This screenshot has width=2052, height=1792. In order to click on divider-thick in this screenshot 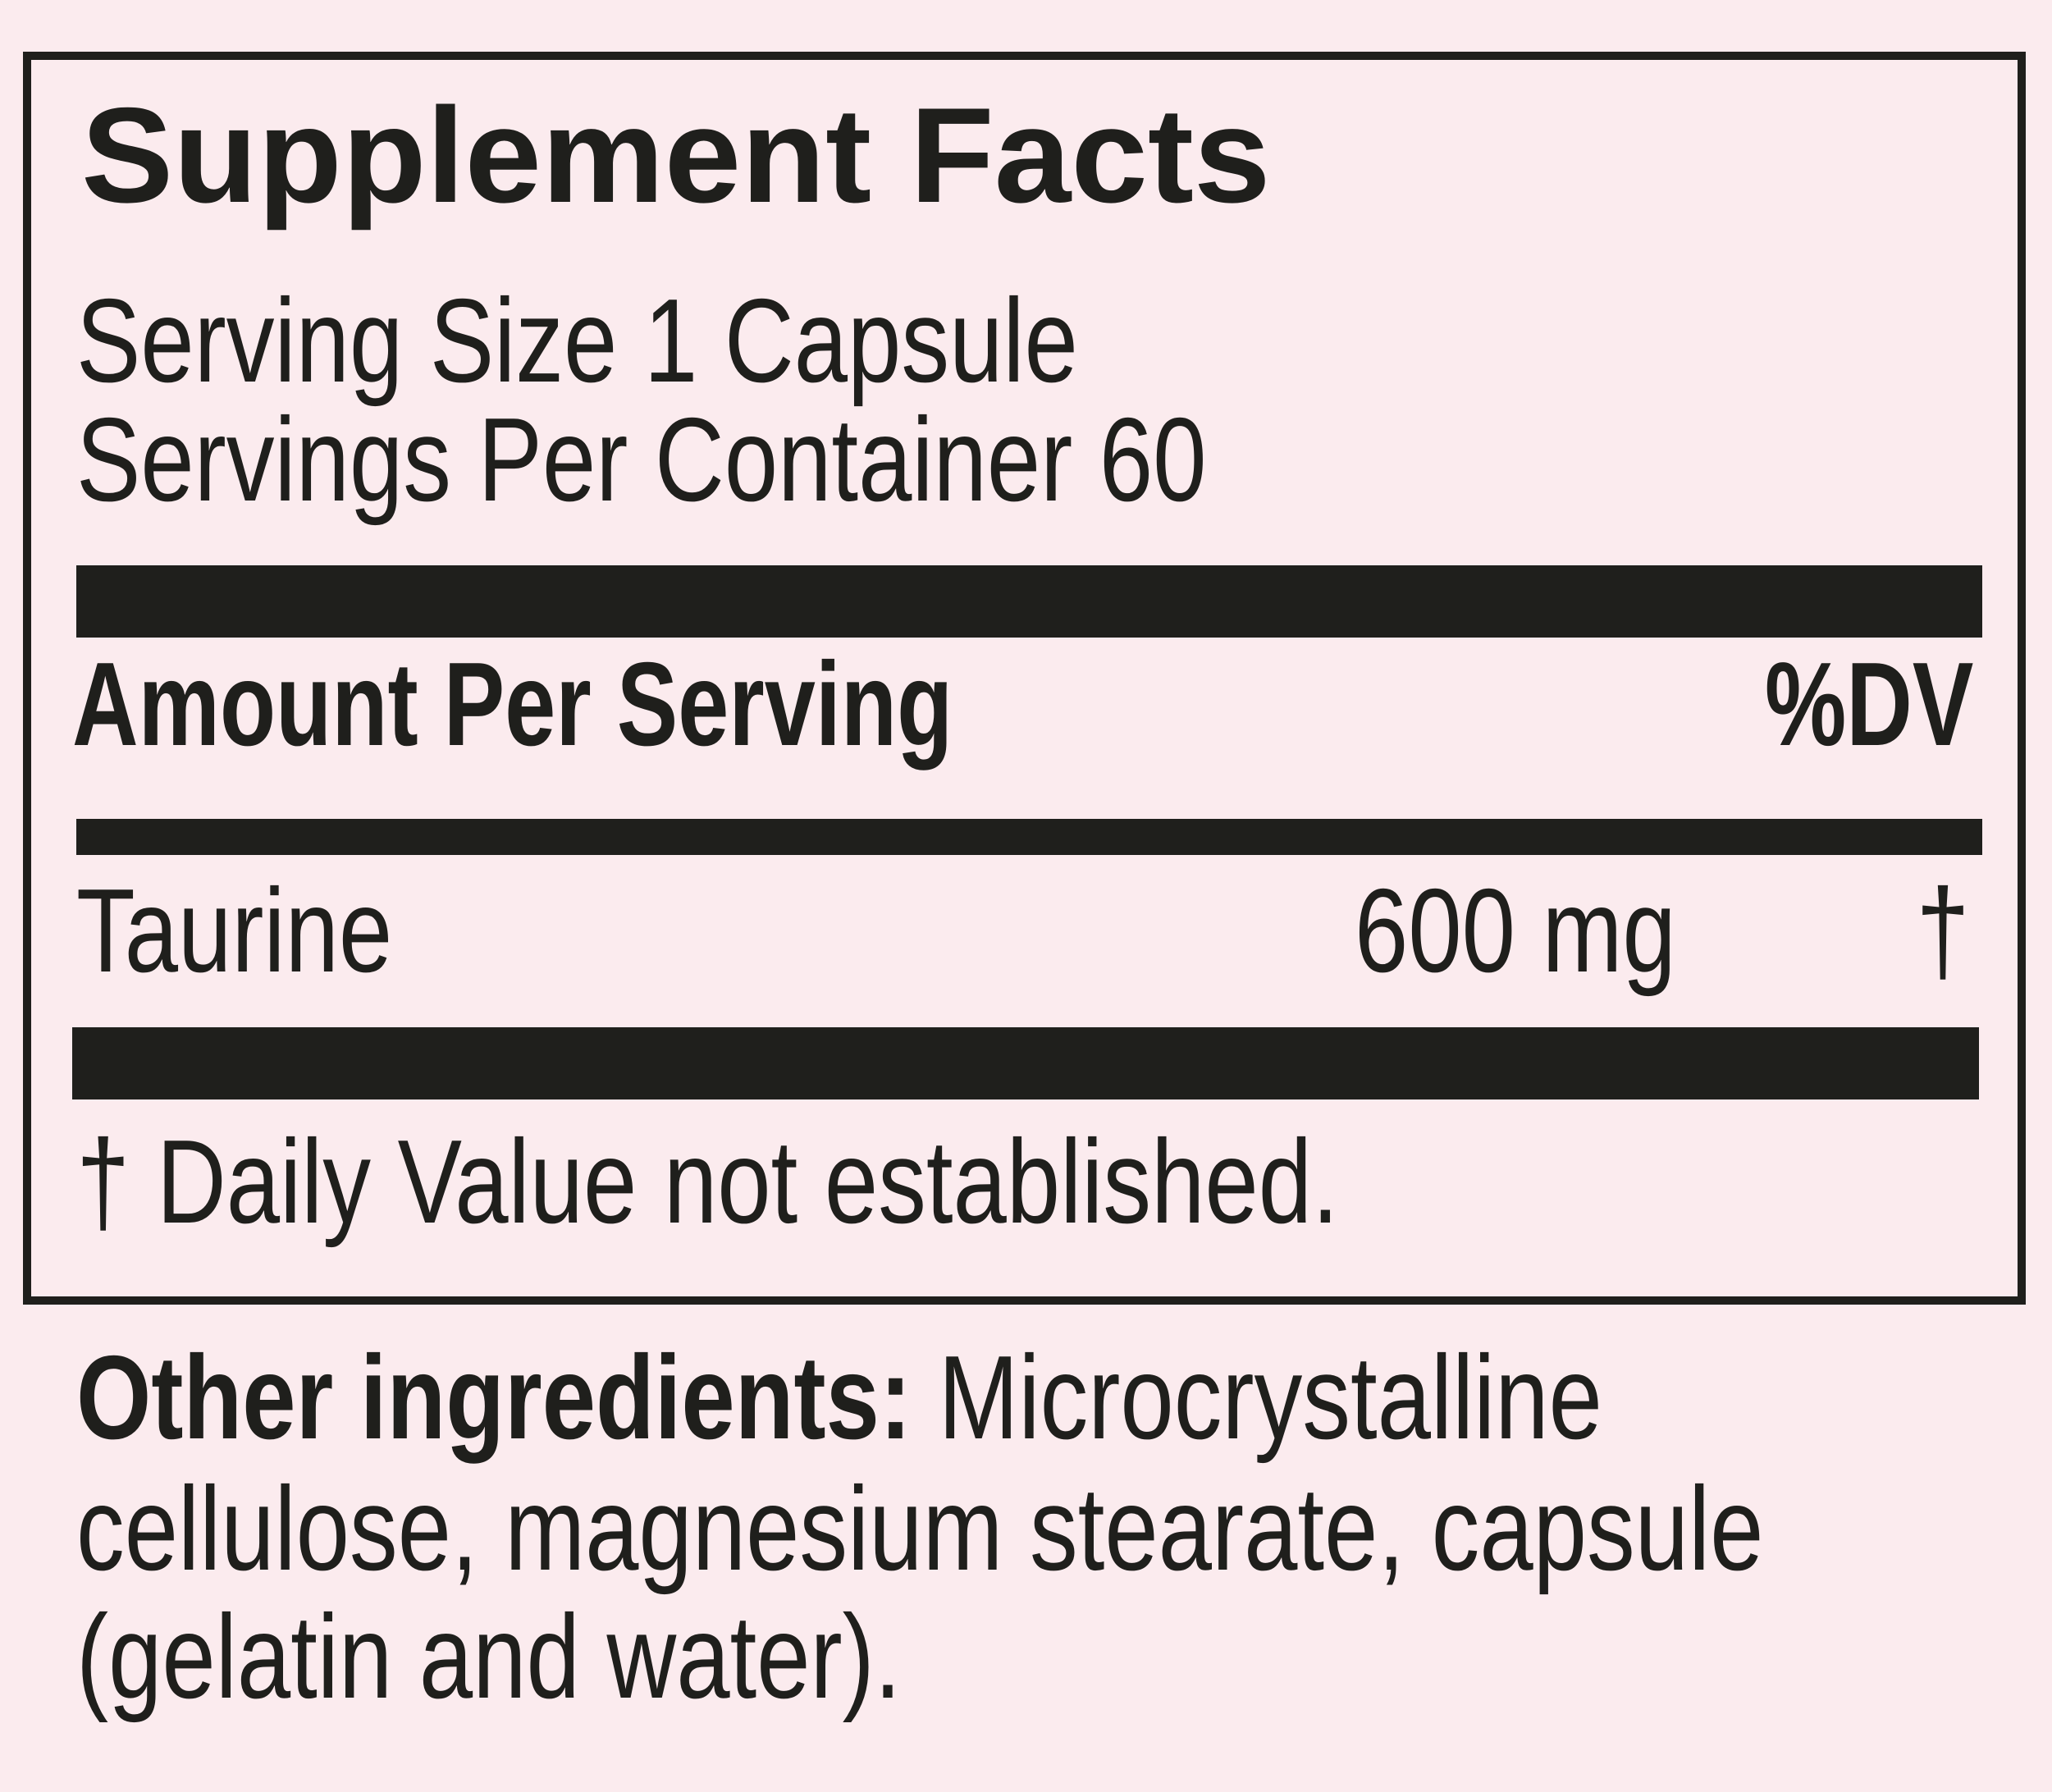, I will do `click(1029, 601)`.